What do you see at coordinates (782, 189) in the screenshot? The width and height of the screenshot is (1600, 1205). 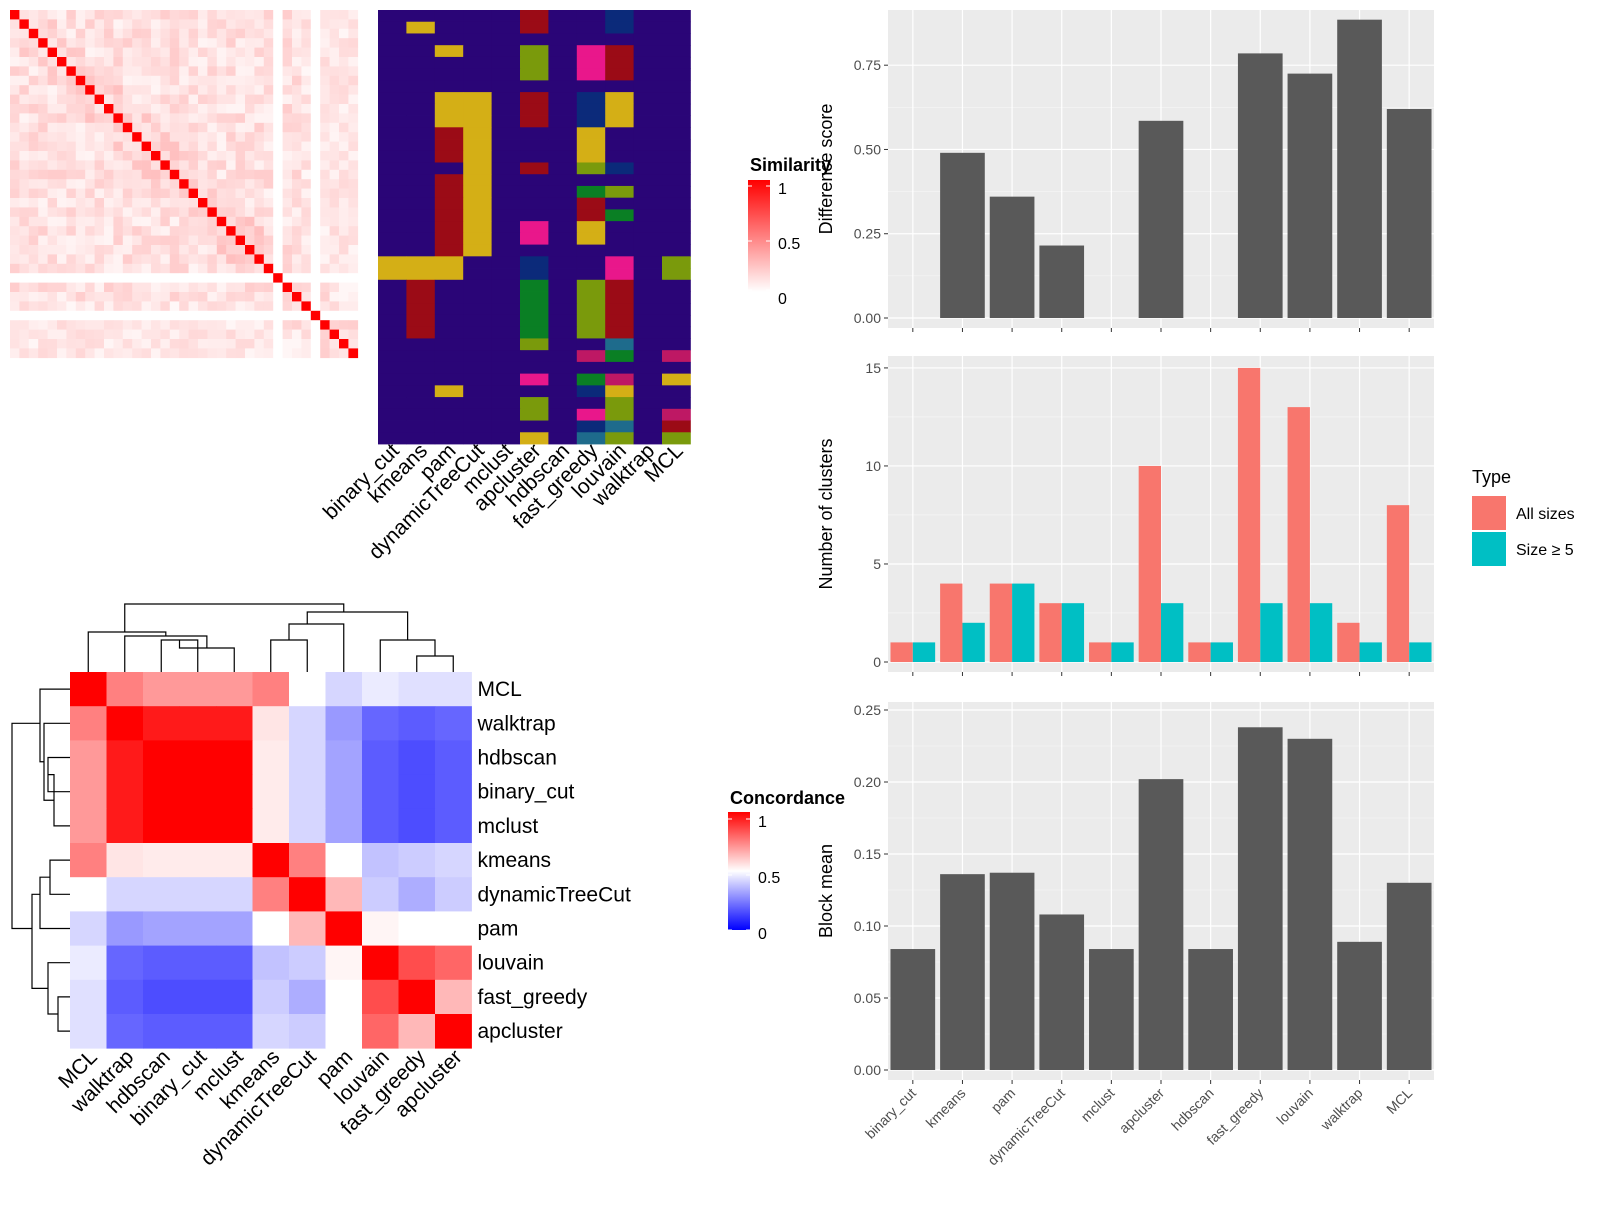 I see `similarity-legend-tick-1: 1` at bounding box center [782, 189].